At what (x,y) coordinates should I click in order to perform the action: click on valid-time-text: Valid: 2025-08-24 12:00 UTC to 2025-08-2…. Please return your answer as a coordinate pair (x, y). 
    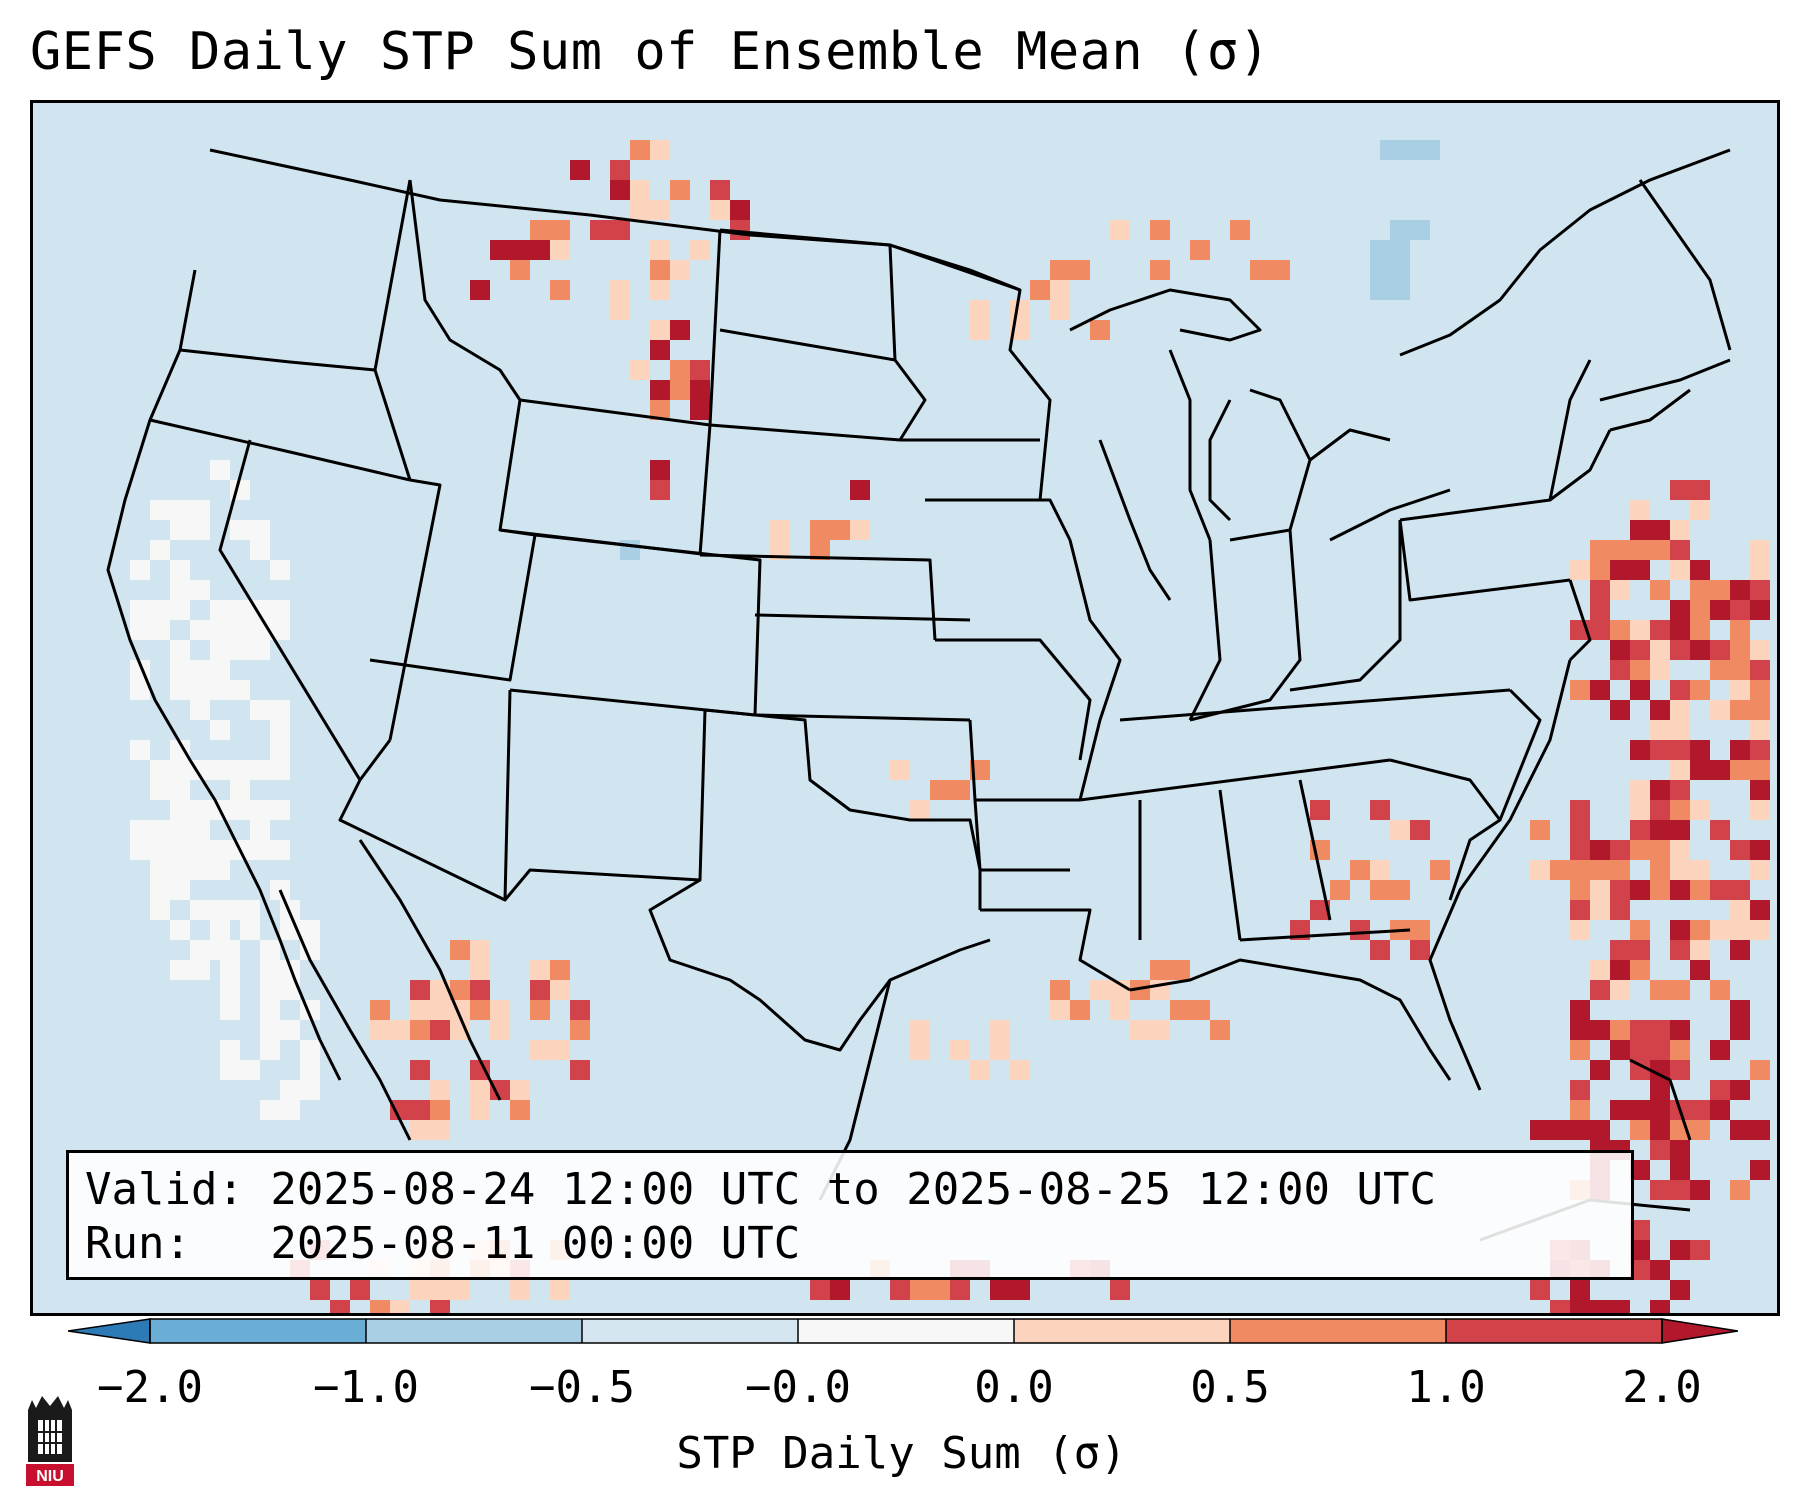
    Looking at the image, I should click on (761, 1189).